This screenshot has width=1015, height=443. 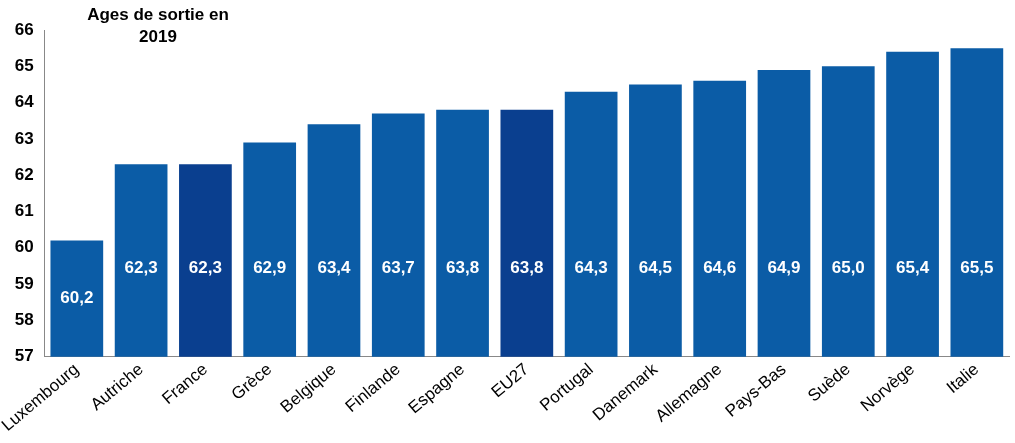 I want to click on data-label: 63,4, so click(x=334, y=268).